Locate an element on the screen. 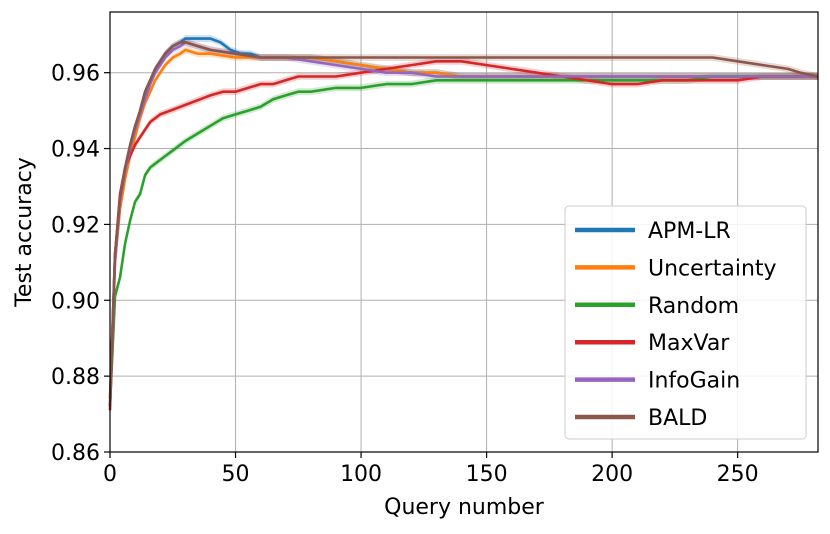  x-axis-title: Query number is located at coordinates (464, 507).